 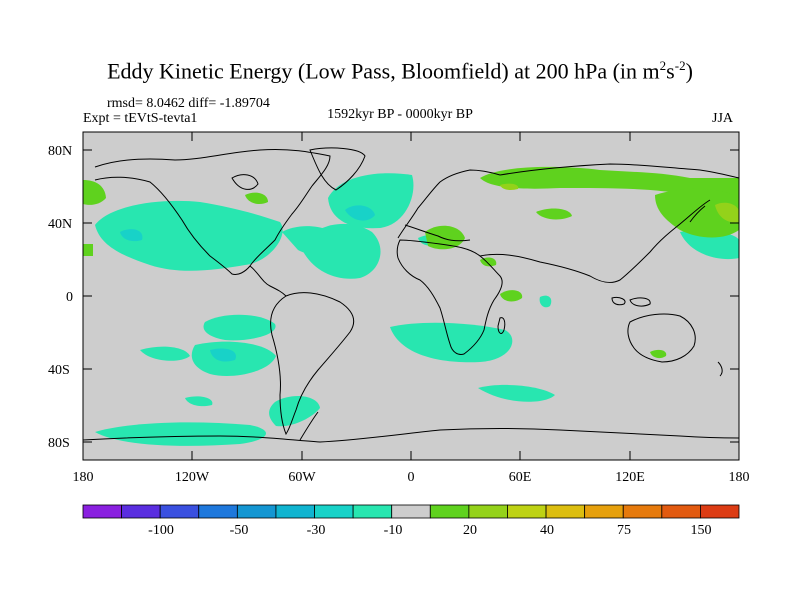 What do you see at coordinates (470, 530) in the screenshot?
I see `colorbar-label: 20` at bounding box center [470, 530].